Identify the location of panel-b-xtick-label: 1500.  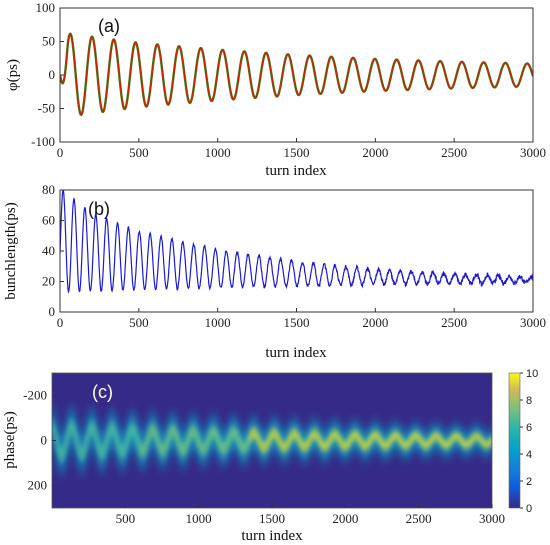
(297, 322).